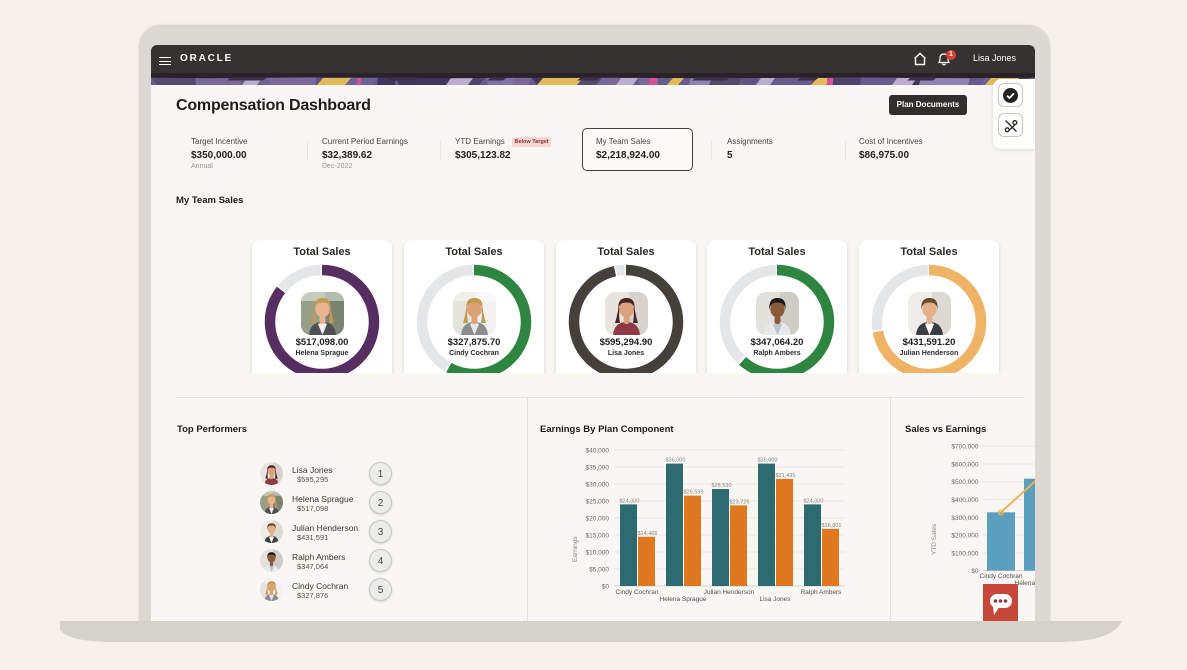 The height and width of the screenshot is (670, 1187). Describe the element at coordinates (648, 534) in the screenshot. I see `svg-text: $14,466` at that location.